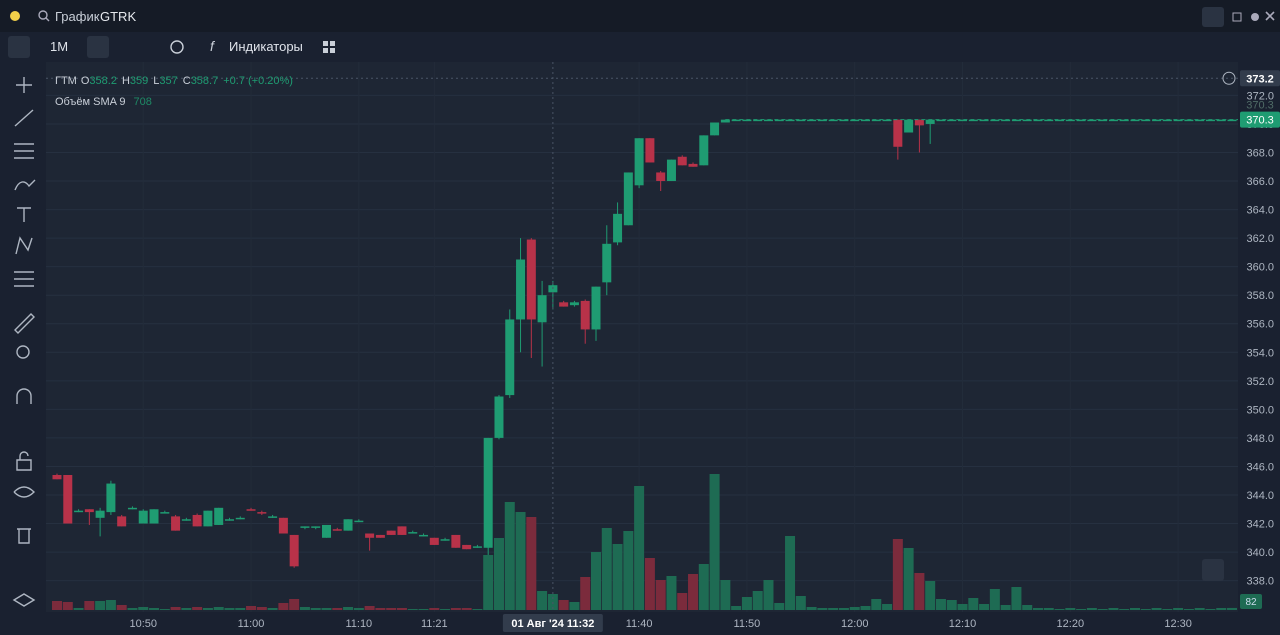 This screenshot has width=1280, height=635. I want to click on zoom-tool, so click(23, 352).